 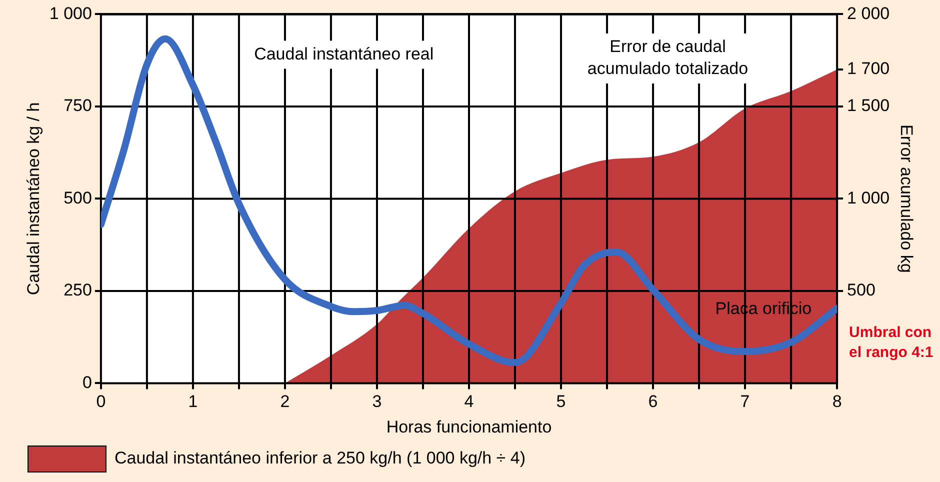 What do you see at coordinates (469, 402) in the screenshot?
I see `x-tick-label: 4` at bounding box center [469, 402].